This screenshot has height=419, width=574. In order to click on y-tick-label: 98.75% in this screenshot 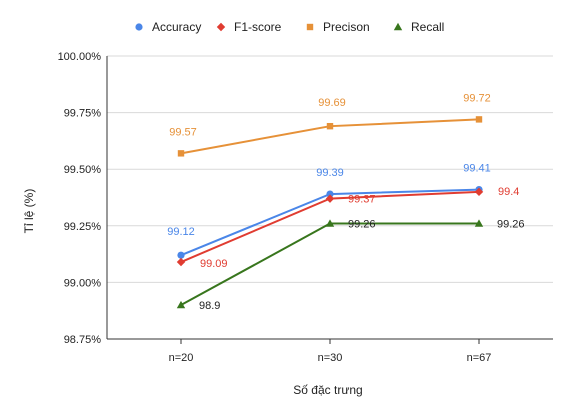, I will do `click(83, 340)`.